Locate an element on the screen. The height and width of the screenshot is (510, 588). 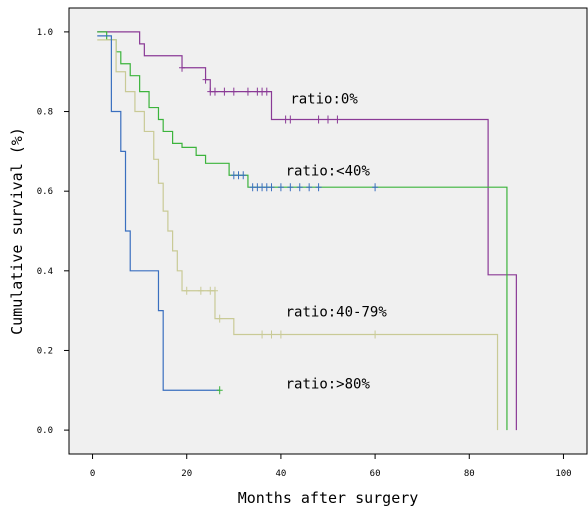
x-tick-label: 60 is located at coordinates (375, 474).